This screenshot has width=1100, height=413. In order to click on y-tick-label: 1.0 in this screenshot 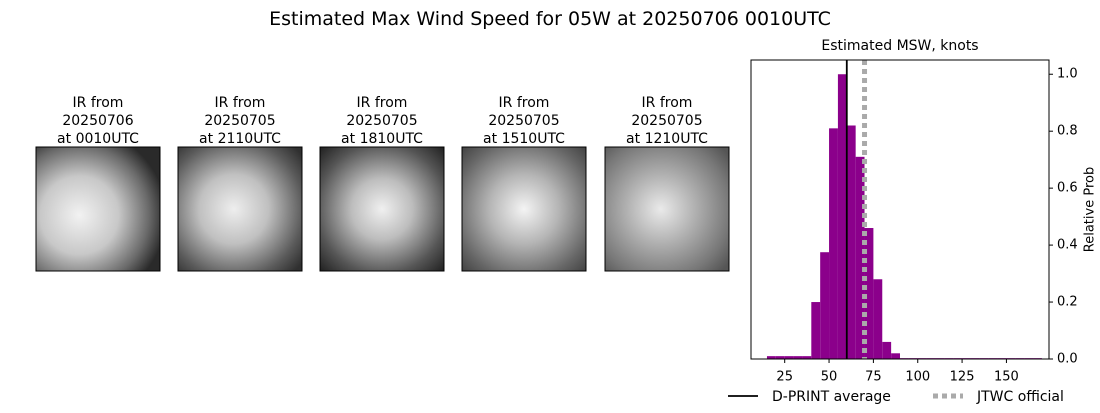, I will do `click(1067, 74)`.